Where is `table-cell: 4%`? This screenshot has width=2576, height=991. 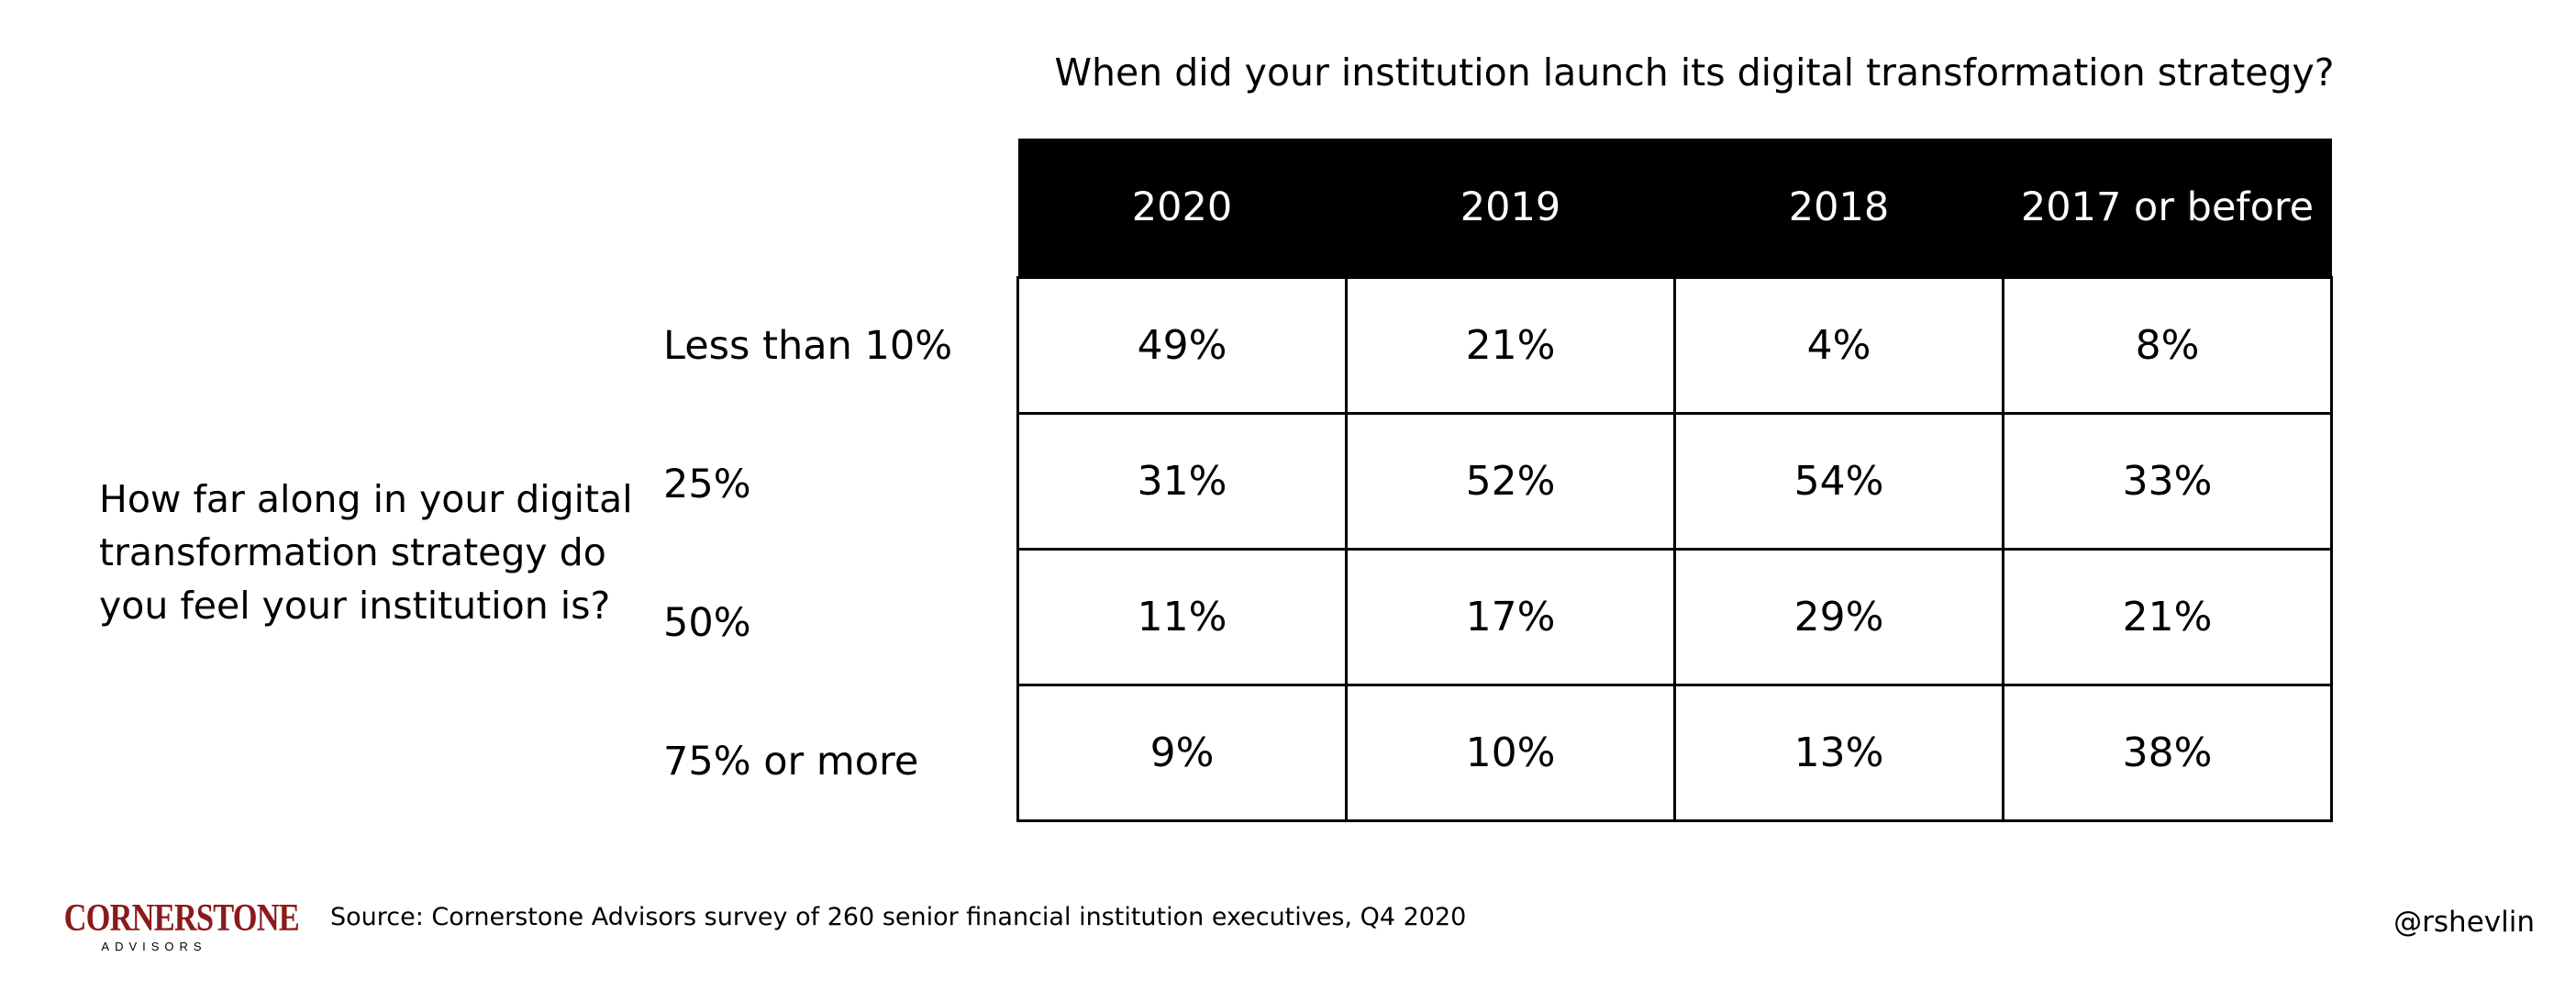
table-cell: 4% is located at coordinates (1838, 345).